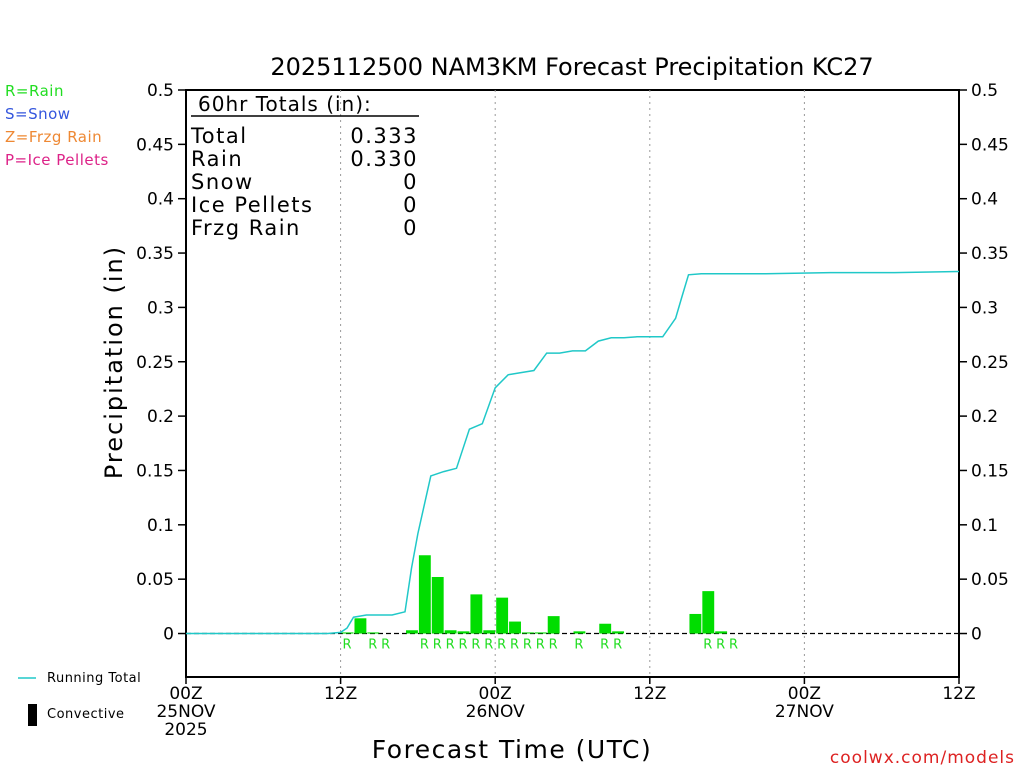  What do you see at coordinates (360, 626) in the screenshot?
I see `precip-bar-13h` at bounding box center [360, 626].